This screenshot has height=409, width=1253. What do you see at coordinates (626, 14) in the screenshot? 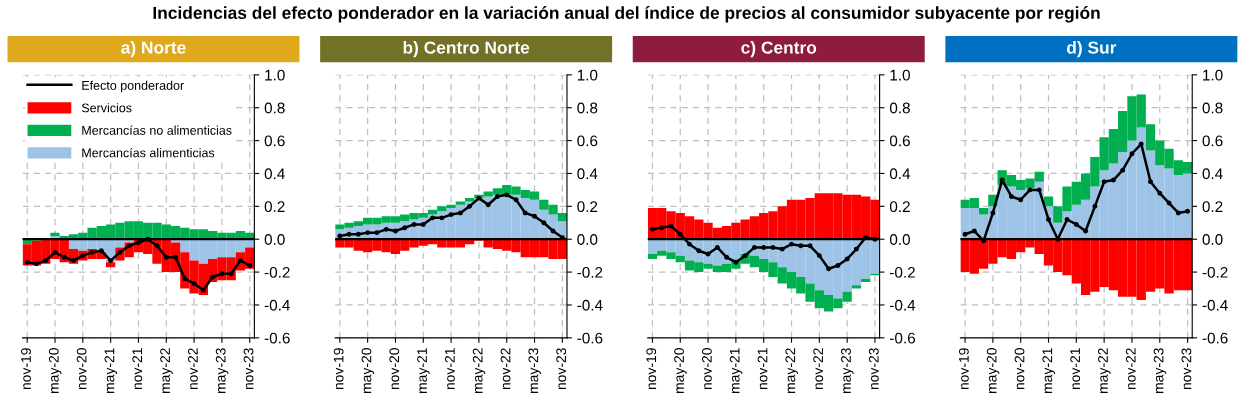
I see `text: Incidencias del efecto ponderador en la variación anual del índice de precios al consumidor subyacente por región` at bounding box center [626, 14].